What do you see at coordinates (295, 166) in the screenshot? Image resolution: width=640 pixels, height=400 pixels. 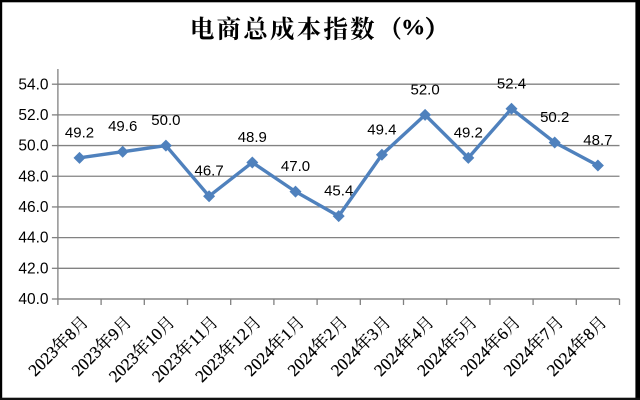 I see `svg-text: 47.0` at bounding box center [295, 166].